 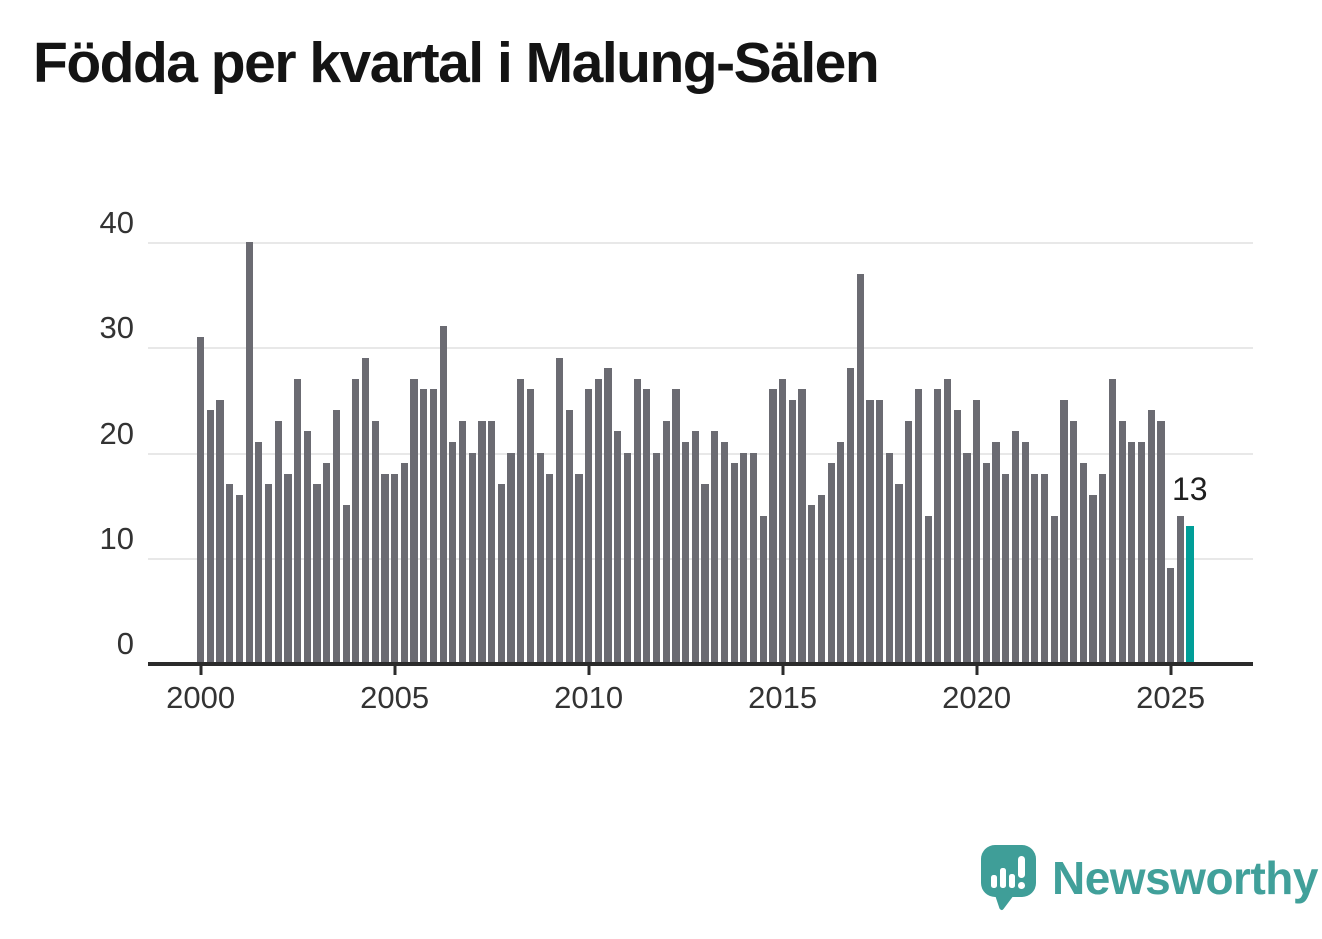 I want to click on newsworthy-logo: Newsworthy, so click(x=1149, y=878).